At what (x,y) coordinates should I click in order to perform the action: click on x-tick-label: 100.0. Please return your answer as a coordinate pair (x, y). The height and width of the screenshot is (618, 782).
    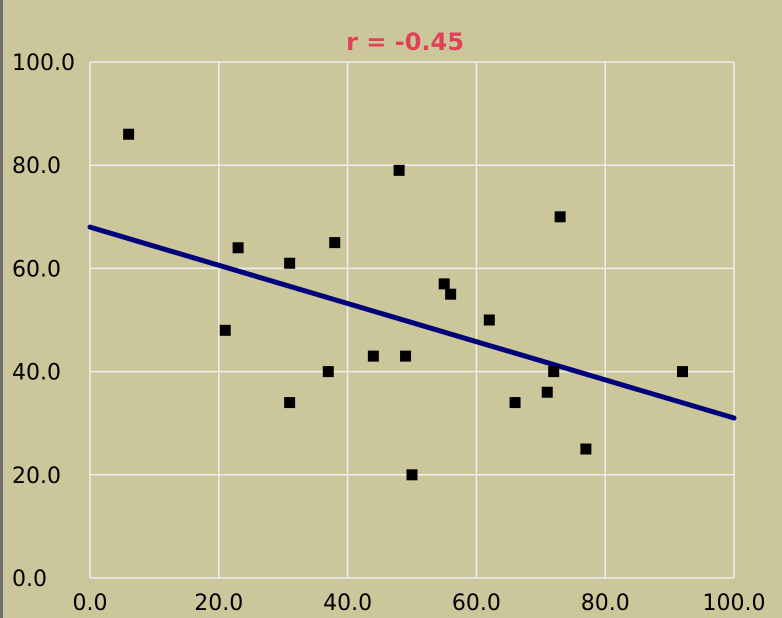
    Looking at the image, I should click on (734, 603).